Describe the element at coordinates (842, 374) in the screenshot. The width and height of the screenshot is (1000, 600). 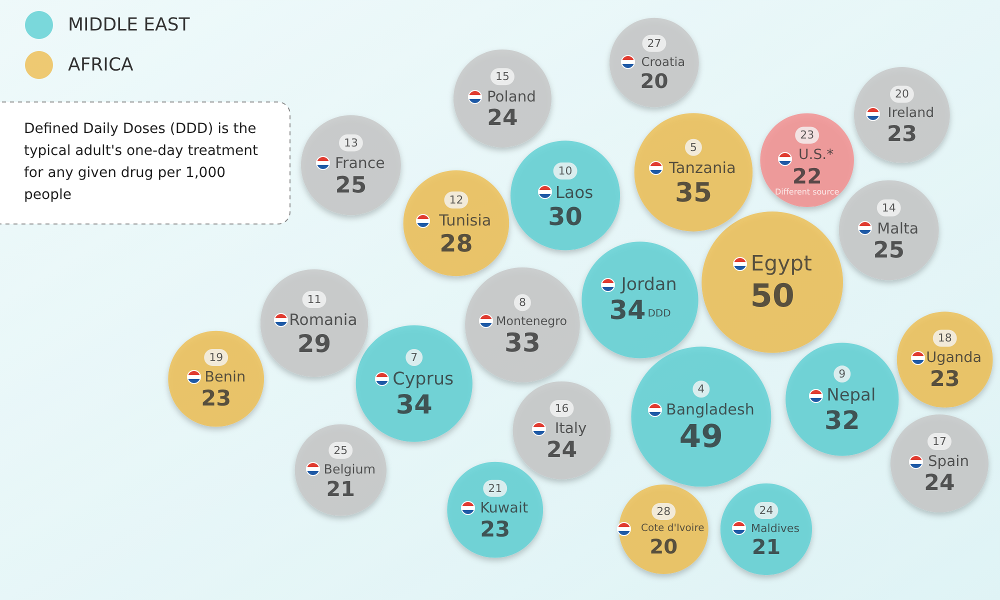
I see `text: 9` at that location.